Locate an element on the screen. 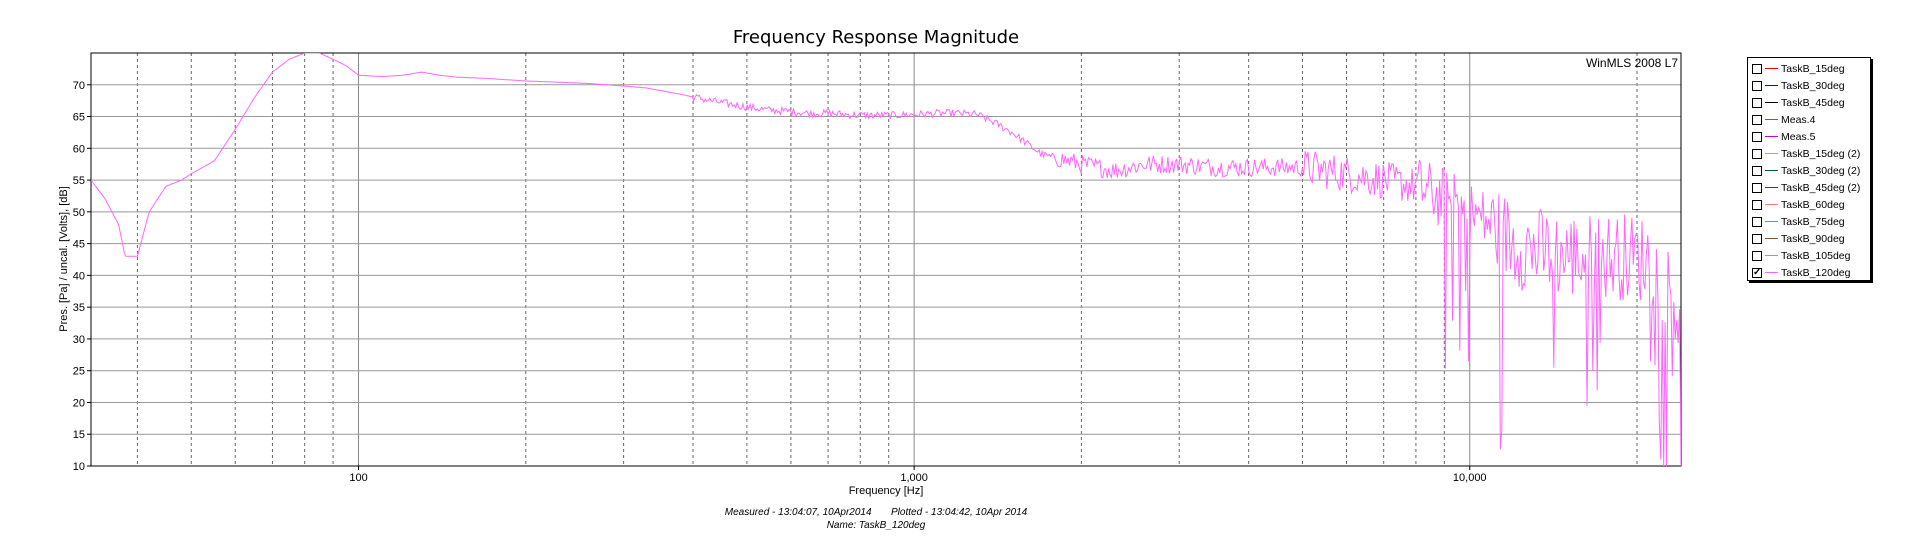 This screenshot has width=1912, height=550. legend-label: TaskB_45deg (2) is located at coordinates (1821, 187).